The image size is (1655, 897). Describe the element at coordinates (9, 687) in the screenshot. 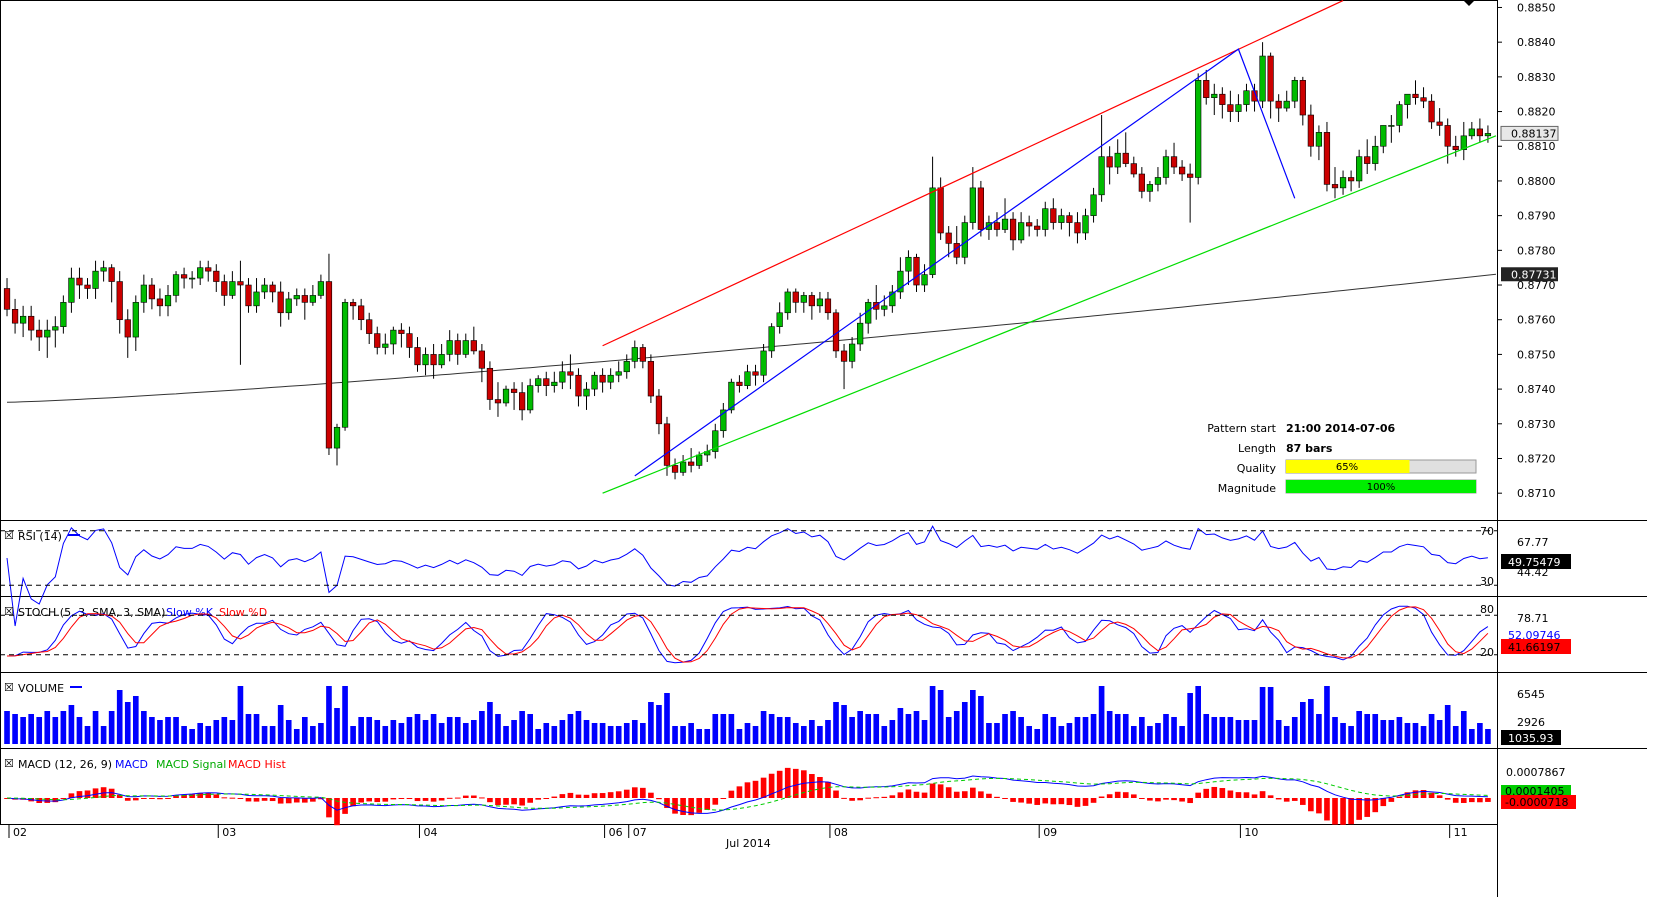

I see `volume-close-icon: ☒` at that location.